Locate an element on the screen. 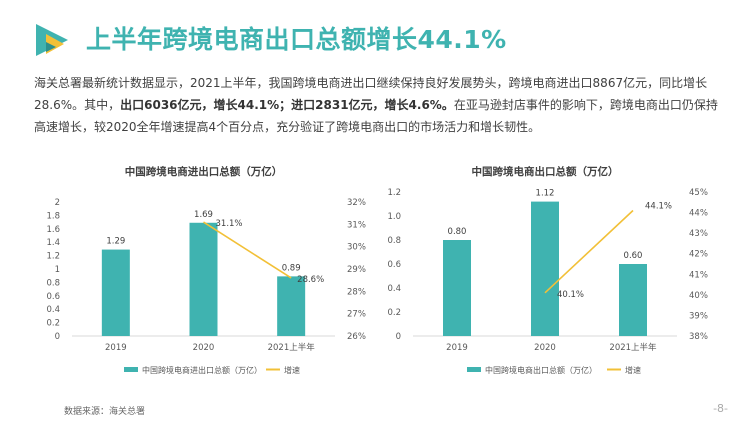 This screenshot has width=750, height=423. growth-point-label: 40.1% is located at coordinates (570, 295).